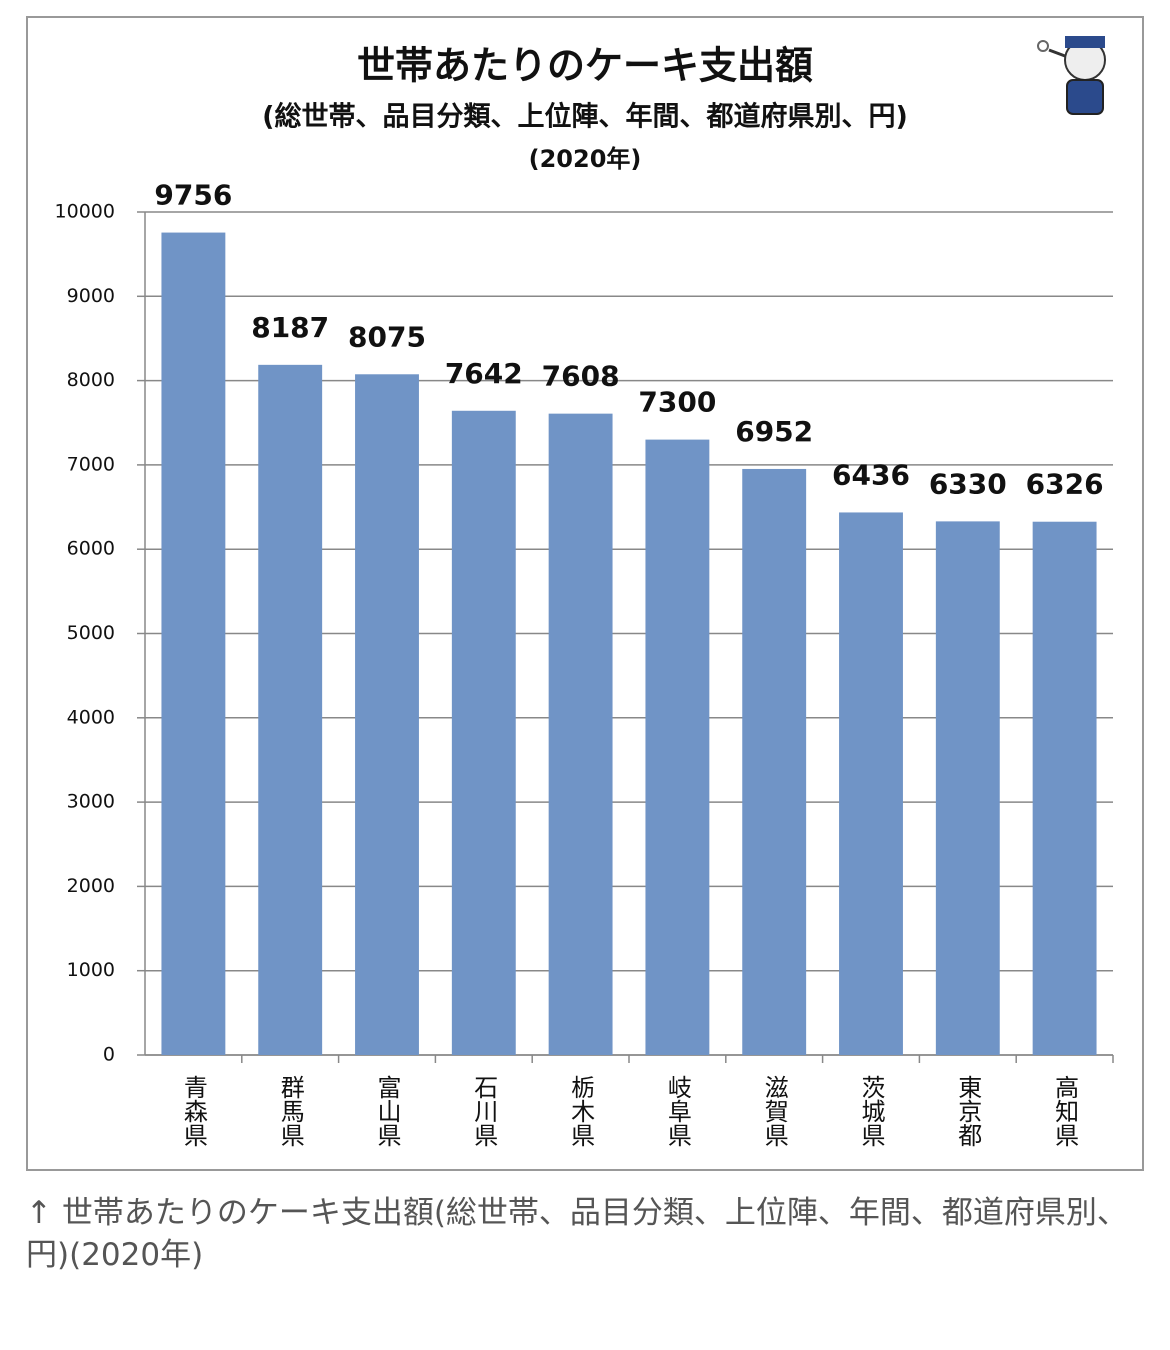 The height and width of the screenshot is (1350, 1170). Describe the element at coordinates (677, 402) in the screenshot. I see `value-label: 7300` at that location.